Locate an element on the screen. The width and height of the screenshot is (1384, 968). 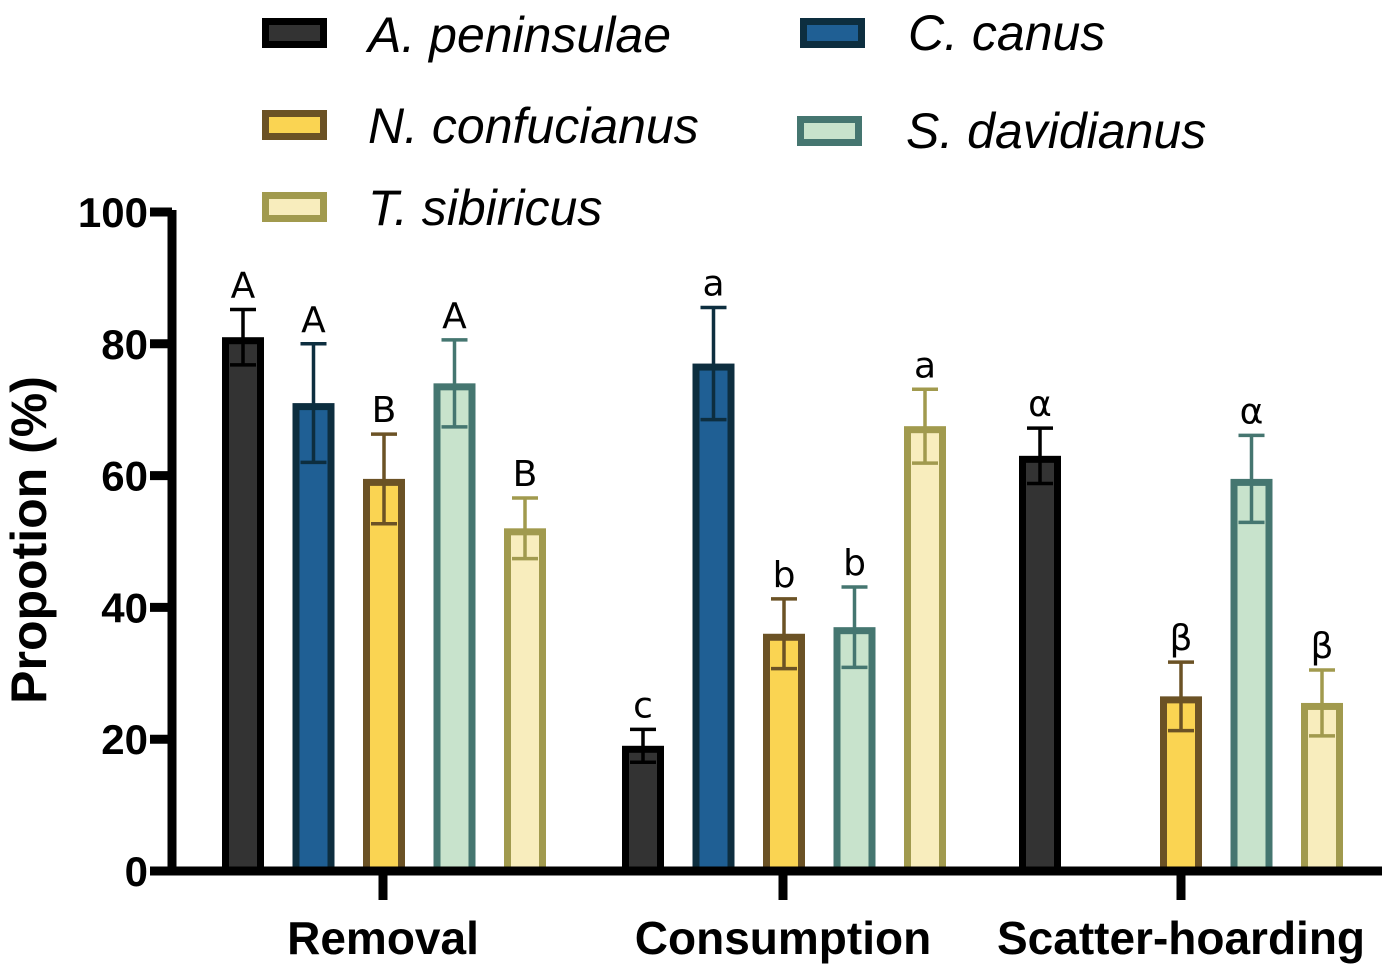
legend-item: N. confucianus is located at coordinates (480, 126).